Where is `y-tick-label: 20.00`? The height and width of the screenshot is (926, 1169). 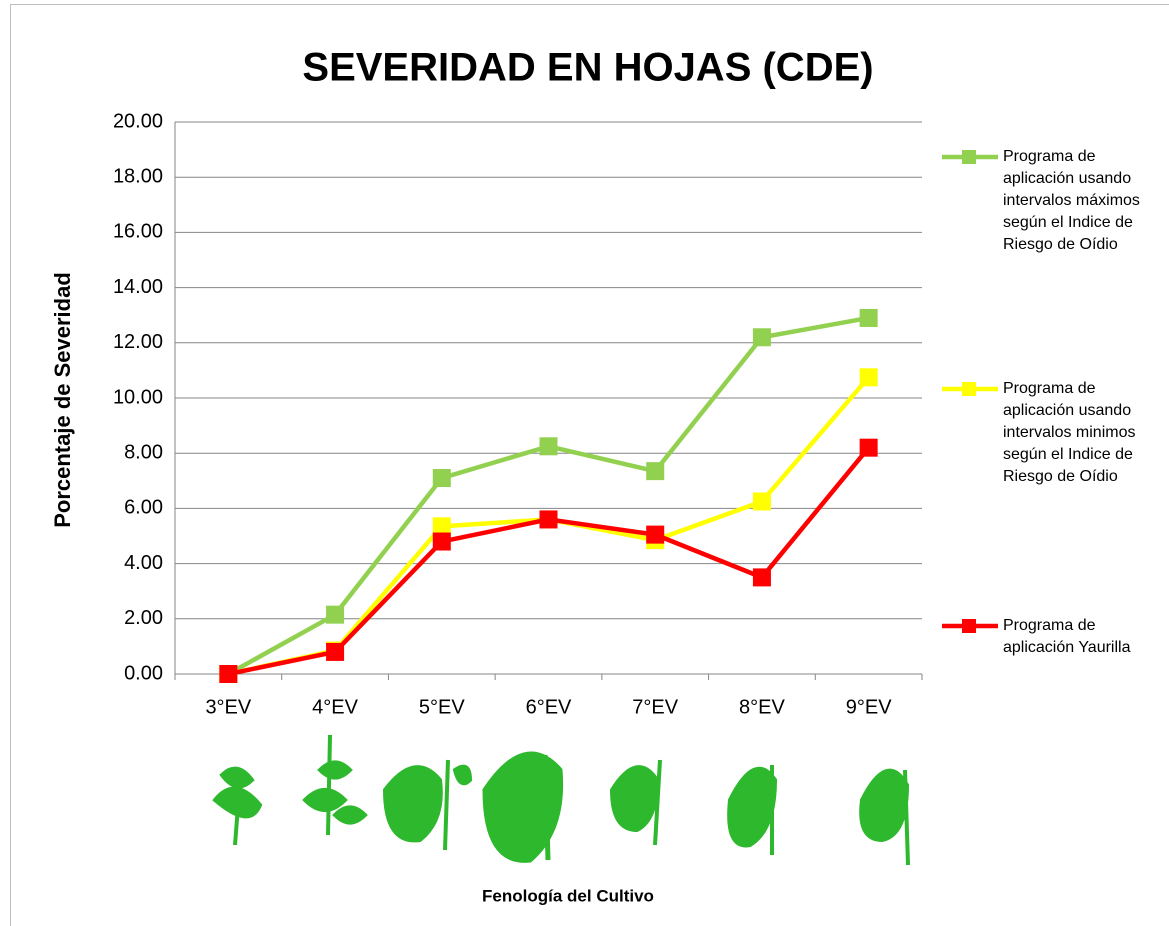 y-tick-label: 20.00 is located at coordinates (138, 121).